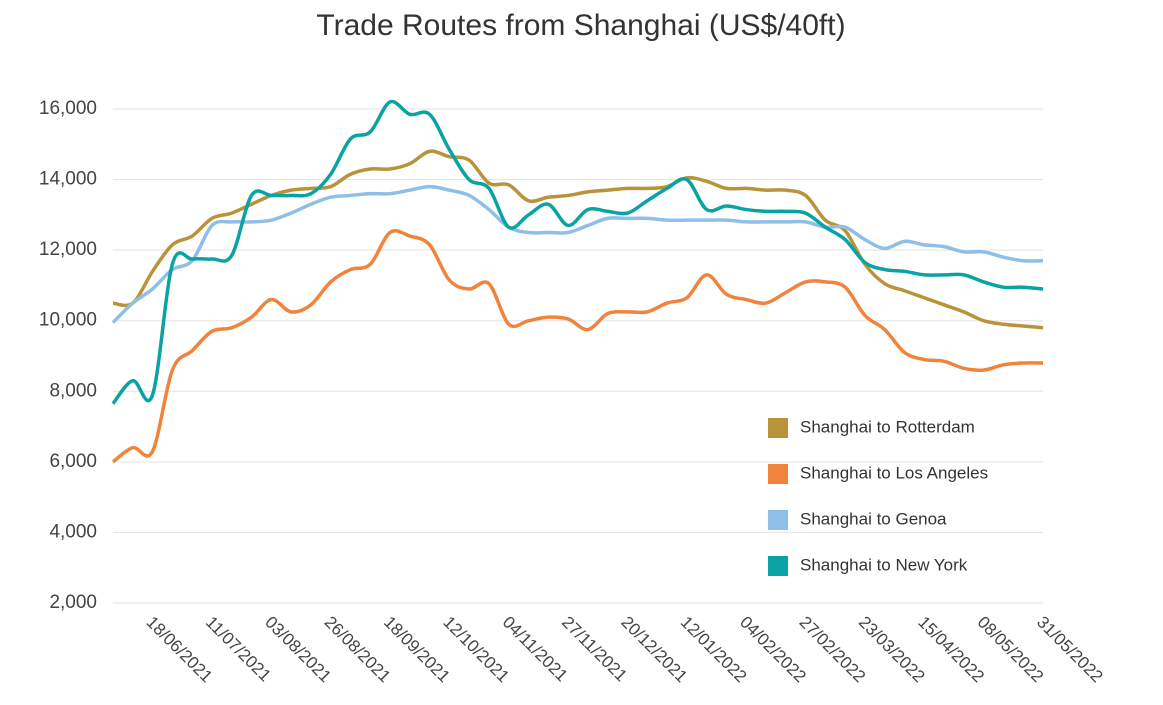 This screenshot has height=705, width=1163. Describe the element at coordinates (68, 108) in the screenshot. I see `y-tick-label: 16,000` at that location.